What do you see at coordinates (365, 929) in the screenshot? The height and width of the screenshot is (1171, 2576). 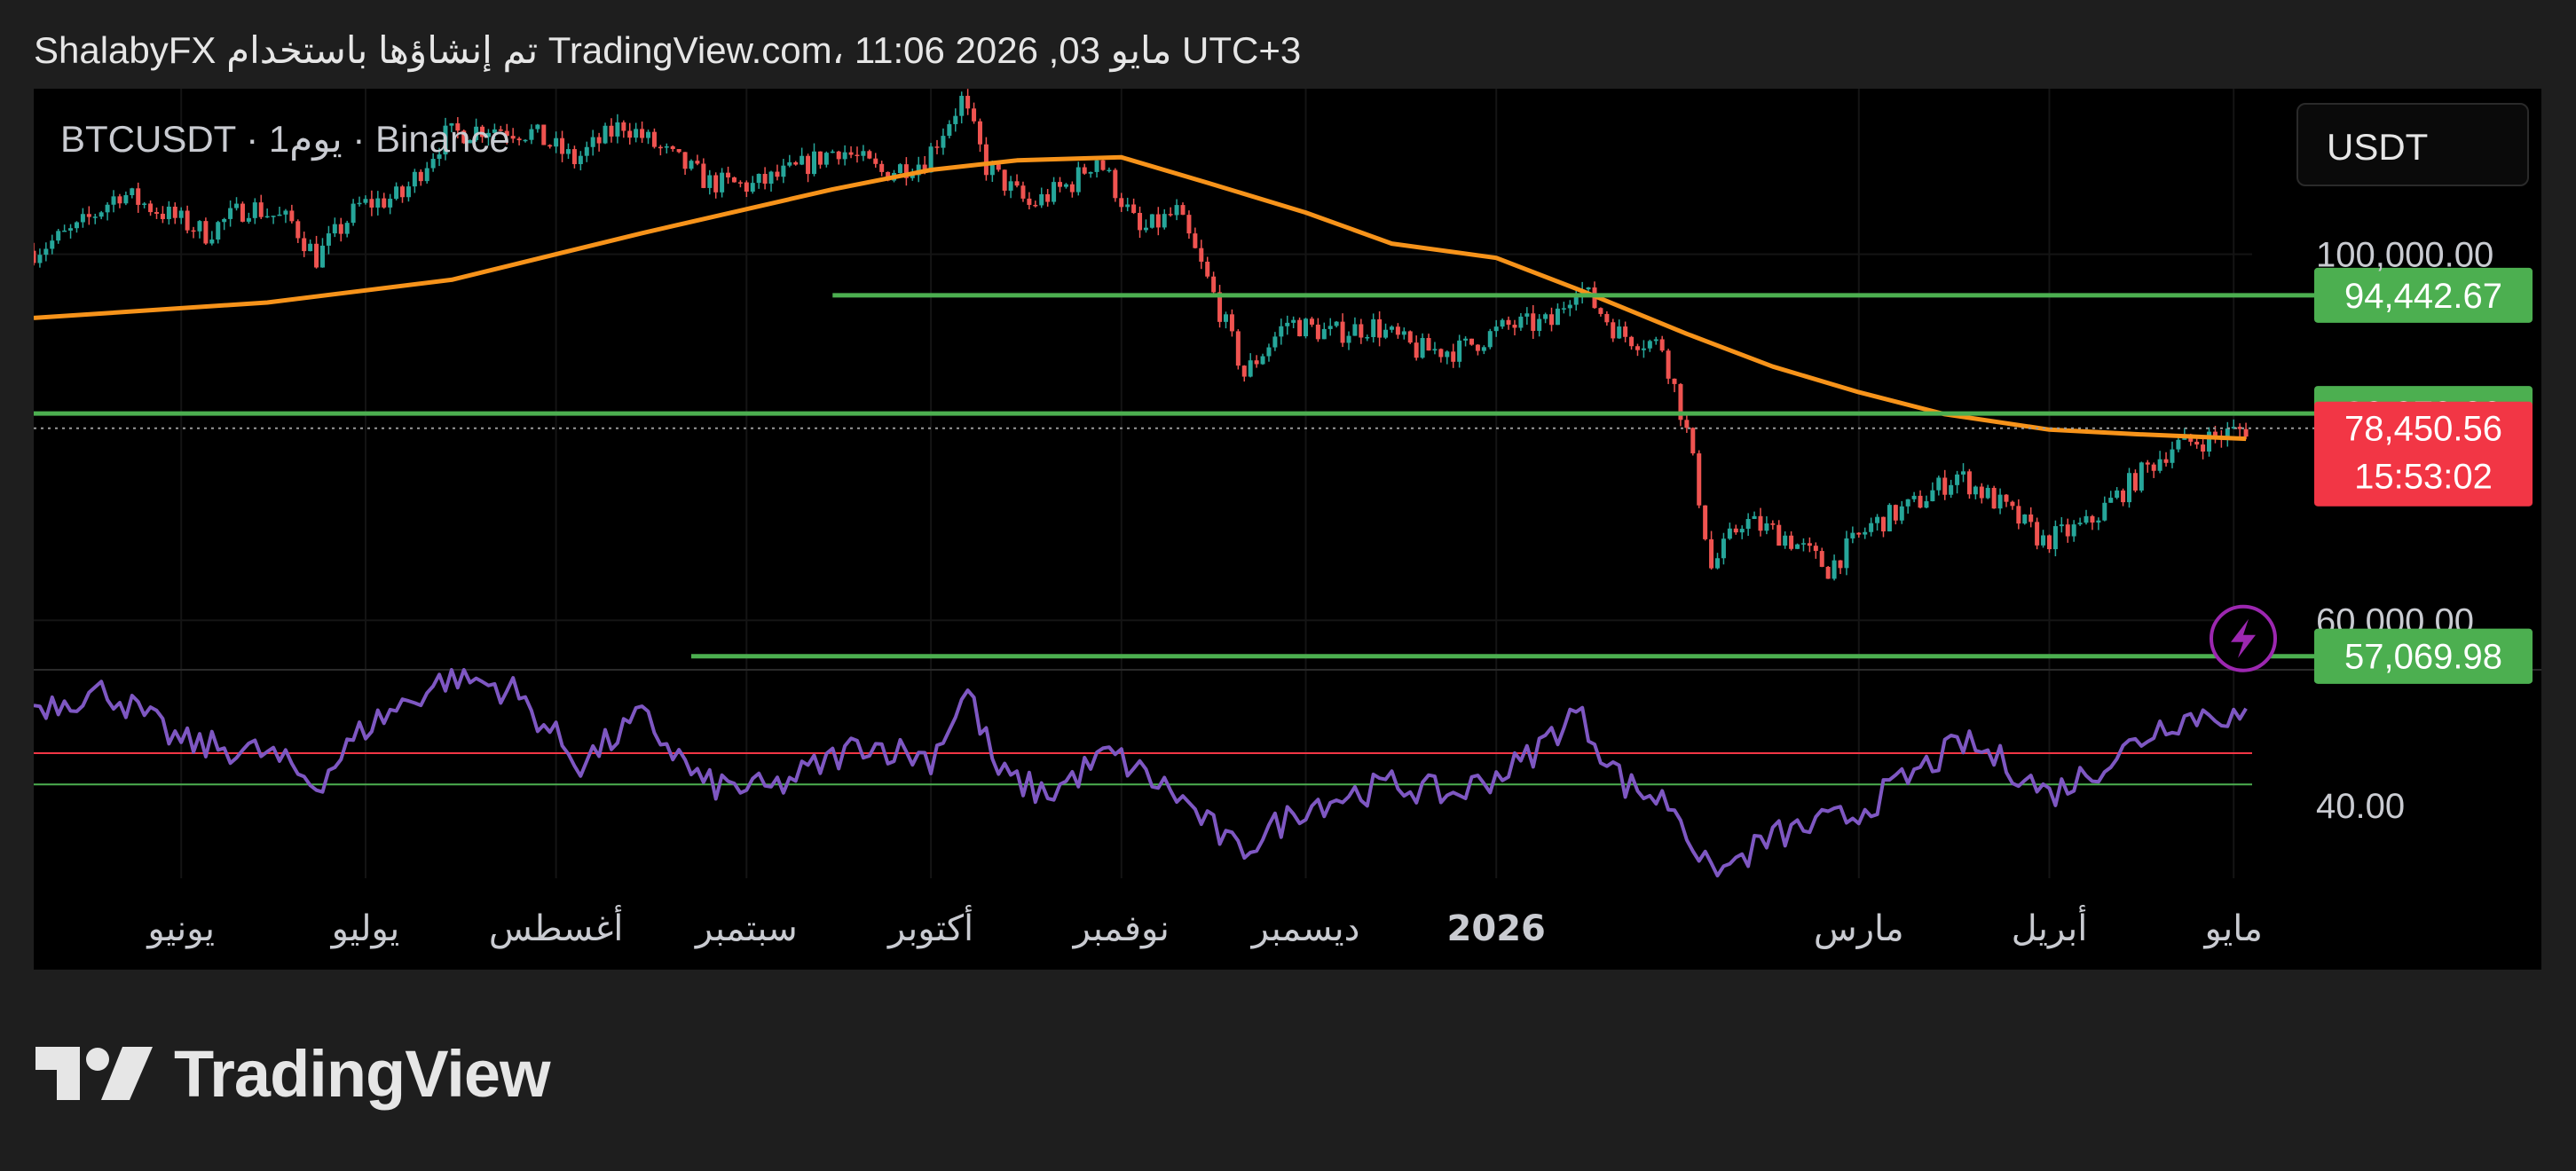 I see `time-axis-label: يوليو` at bounding box center [365, 929].